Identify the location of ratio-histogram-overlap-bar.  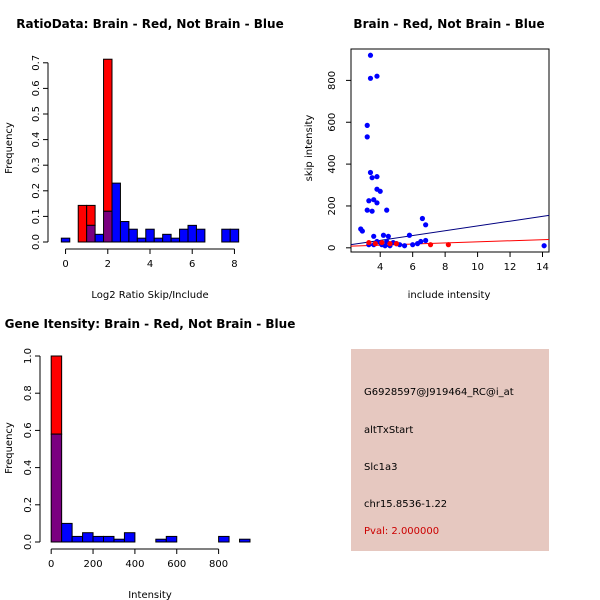
(108, 226).